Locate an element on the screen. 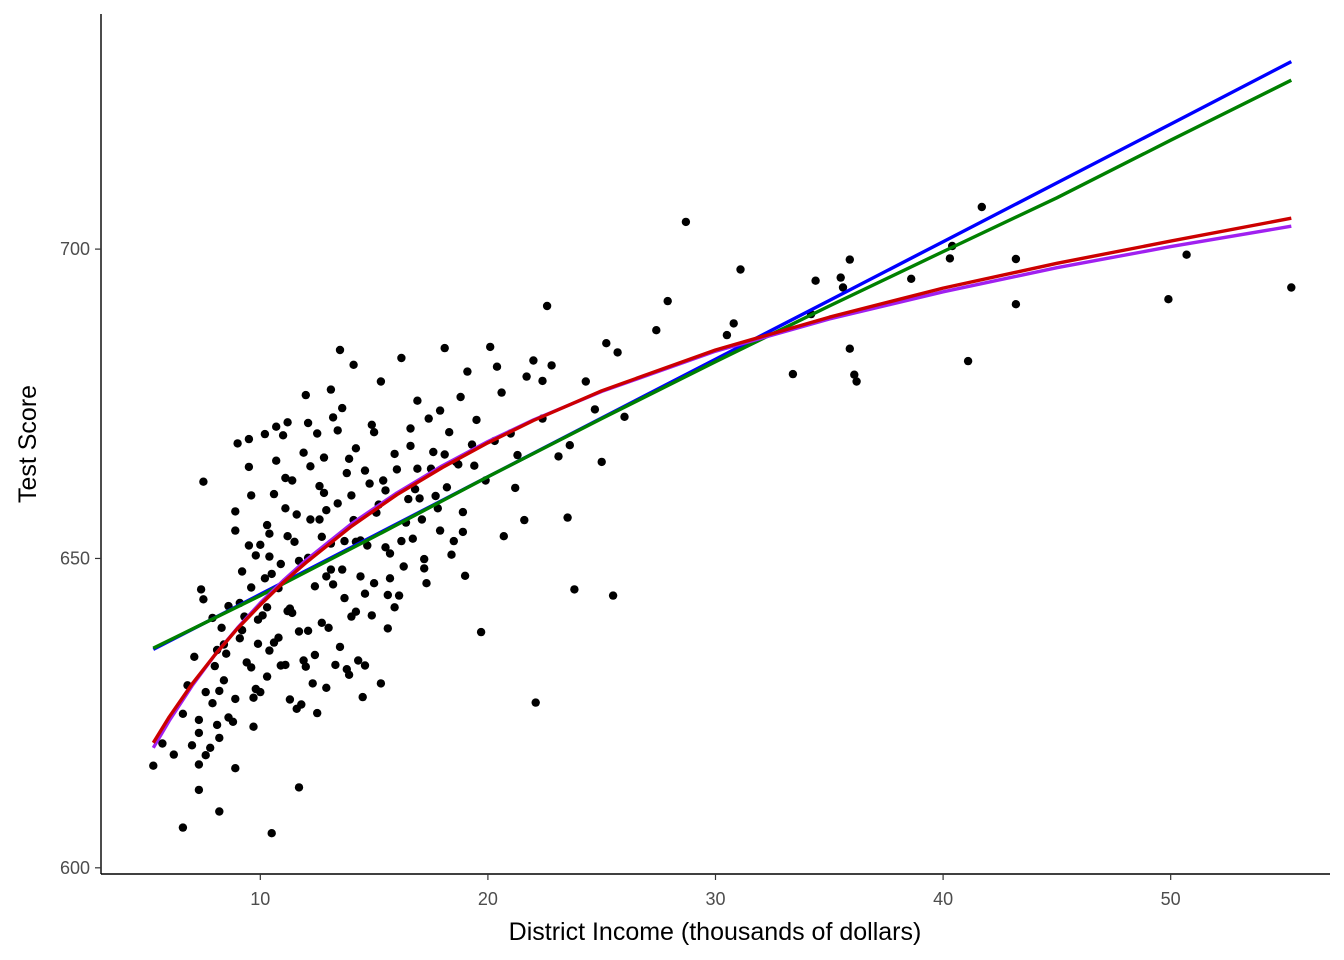  x-tick-label: 10 is located at coordinates (260, 899).